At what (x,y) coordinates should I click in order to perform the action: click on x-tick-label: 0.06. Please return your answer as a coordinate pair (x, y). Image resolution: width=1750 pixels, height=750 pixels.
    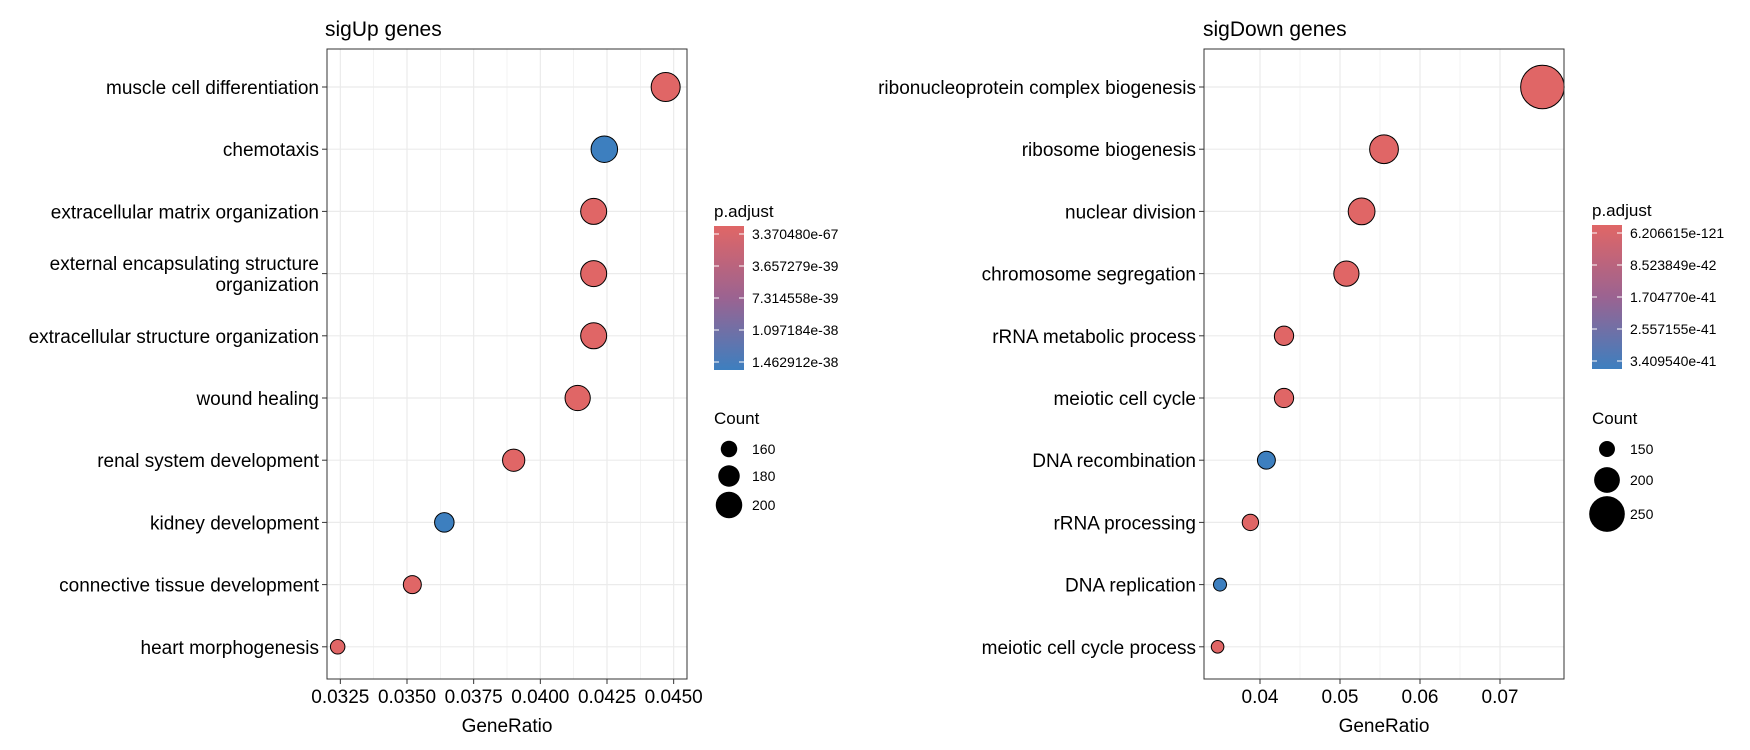
    Looking at the image, I should click on (1420, 697).